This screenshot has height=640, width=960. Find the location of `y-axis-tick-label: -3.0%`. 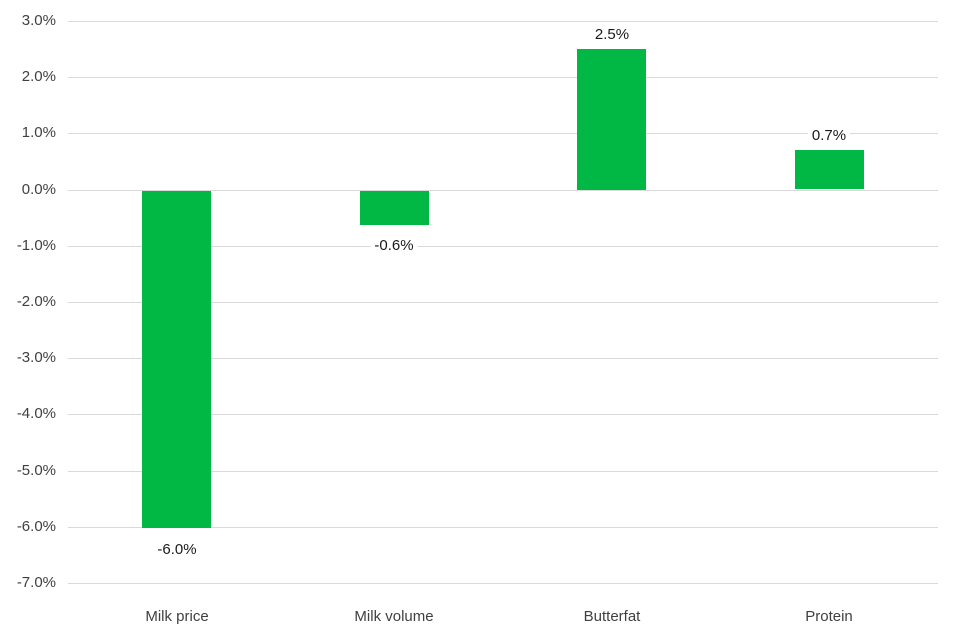

y-axis-tick-label: -3.0% is located at coordinates (36, 357).